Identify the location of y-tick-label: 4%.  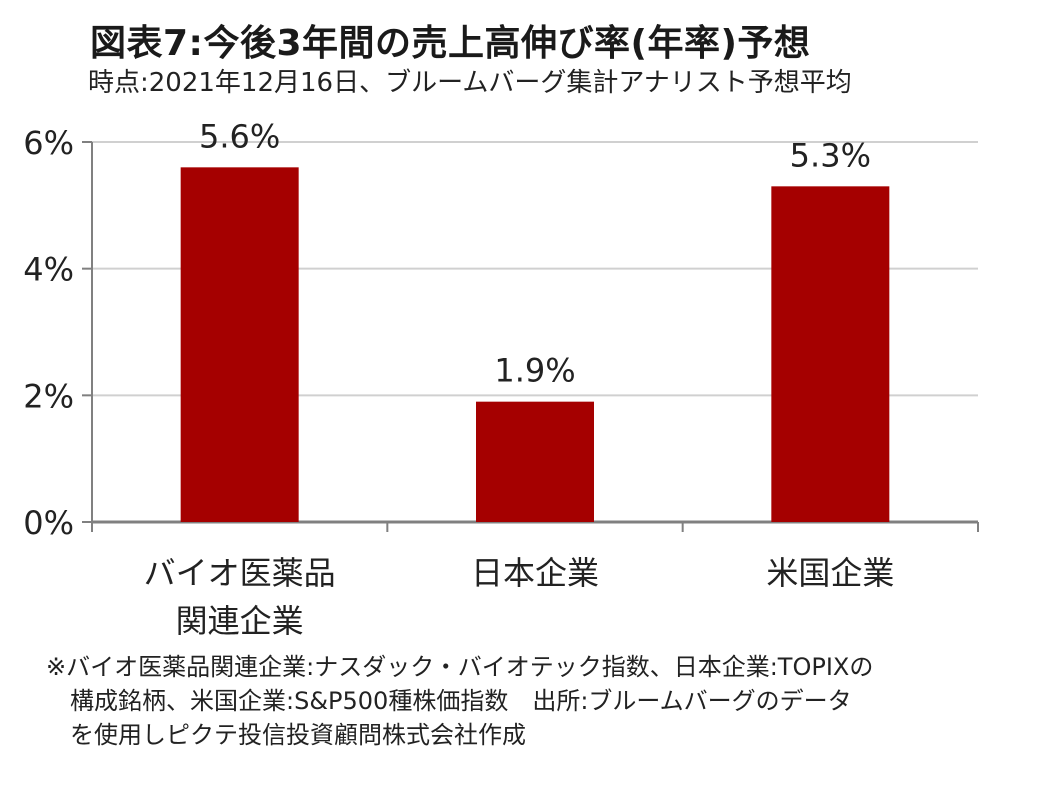
(48, 270).